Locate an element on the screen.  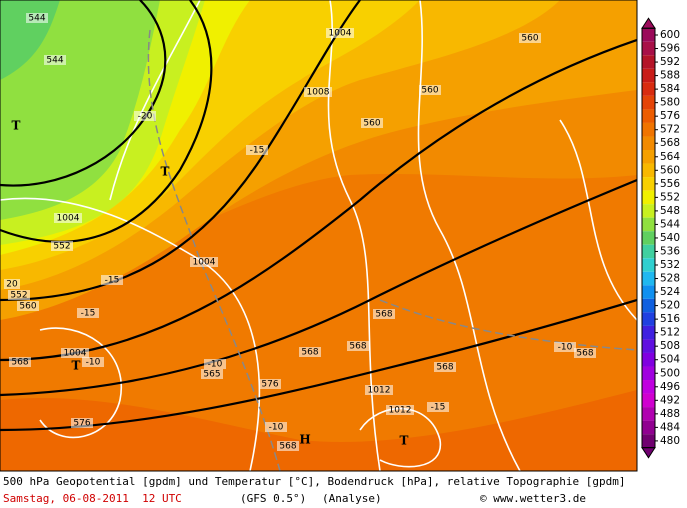
footer-model: (GFS 0.5°) is located at coordinates (273, 498).